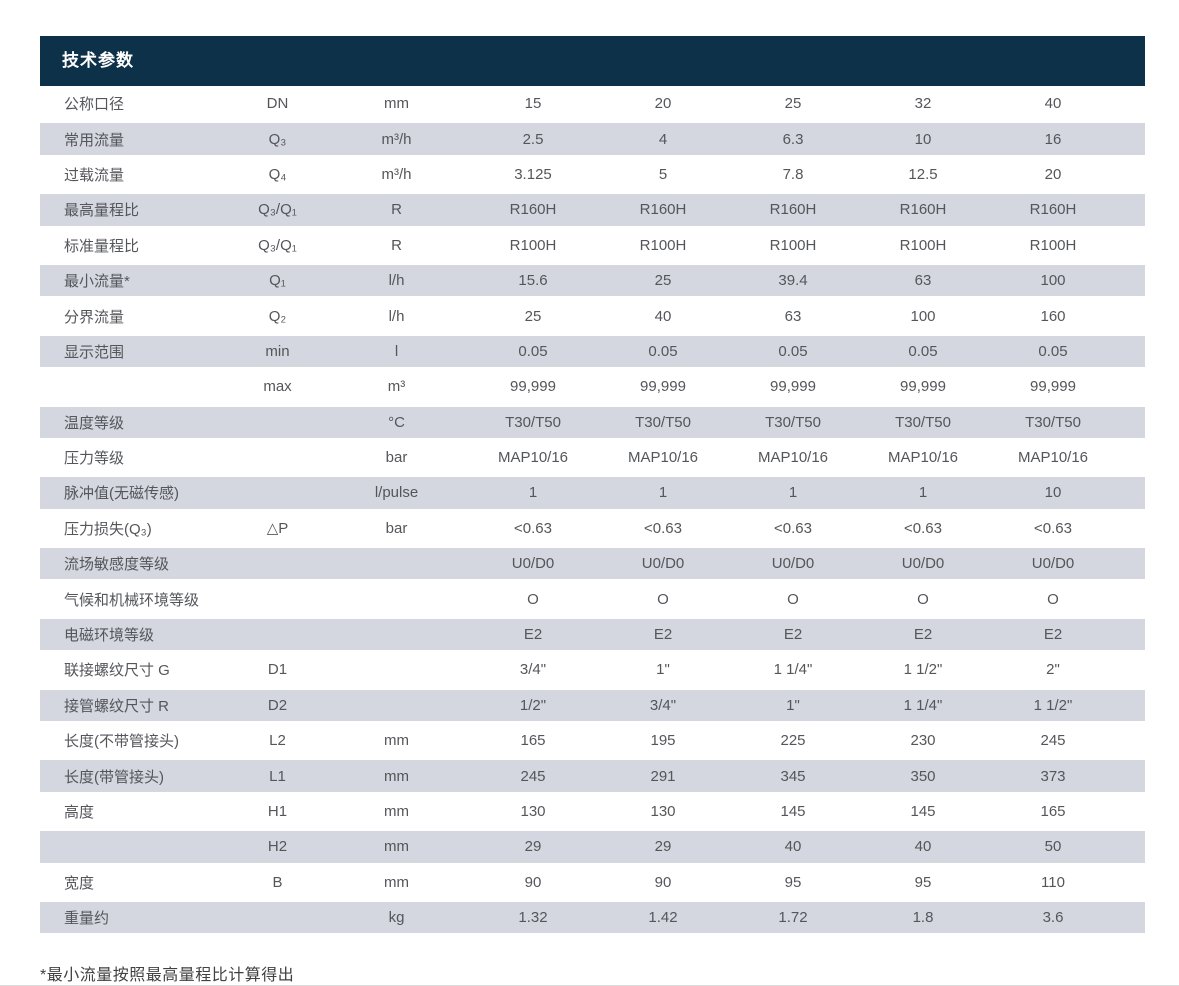 The image size is (1179, 986). I want to click on param-value-cell: 3.125, so click(533, 174).